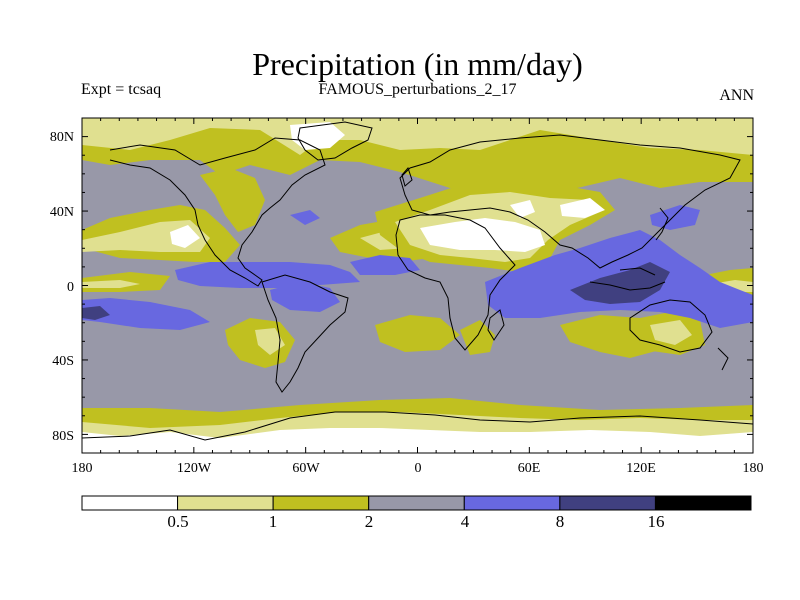  What do you see at coordinates (63, 361) in the screenshot?
I see `lat-tick-40s: 40S` at bounding box center [63, 361].